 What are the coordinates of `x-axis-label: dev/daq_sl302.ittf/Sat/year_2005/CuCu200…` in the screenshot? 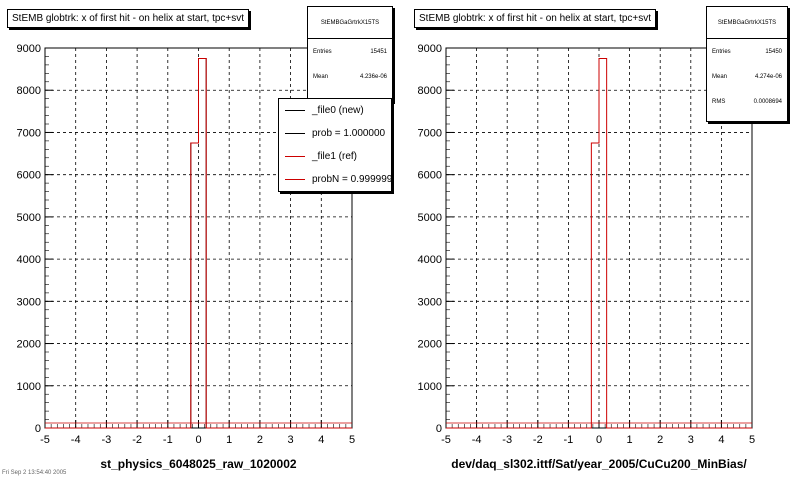 It's located at (599, 464).